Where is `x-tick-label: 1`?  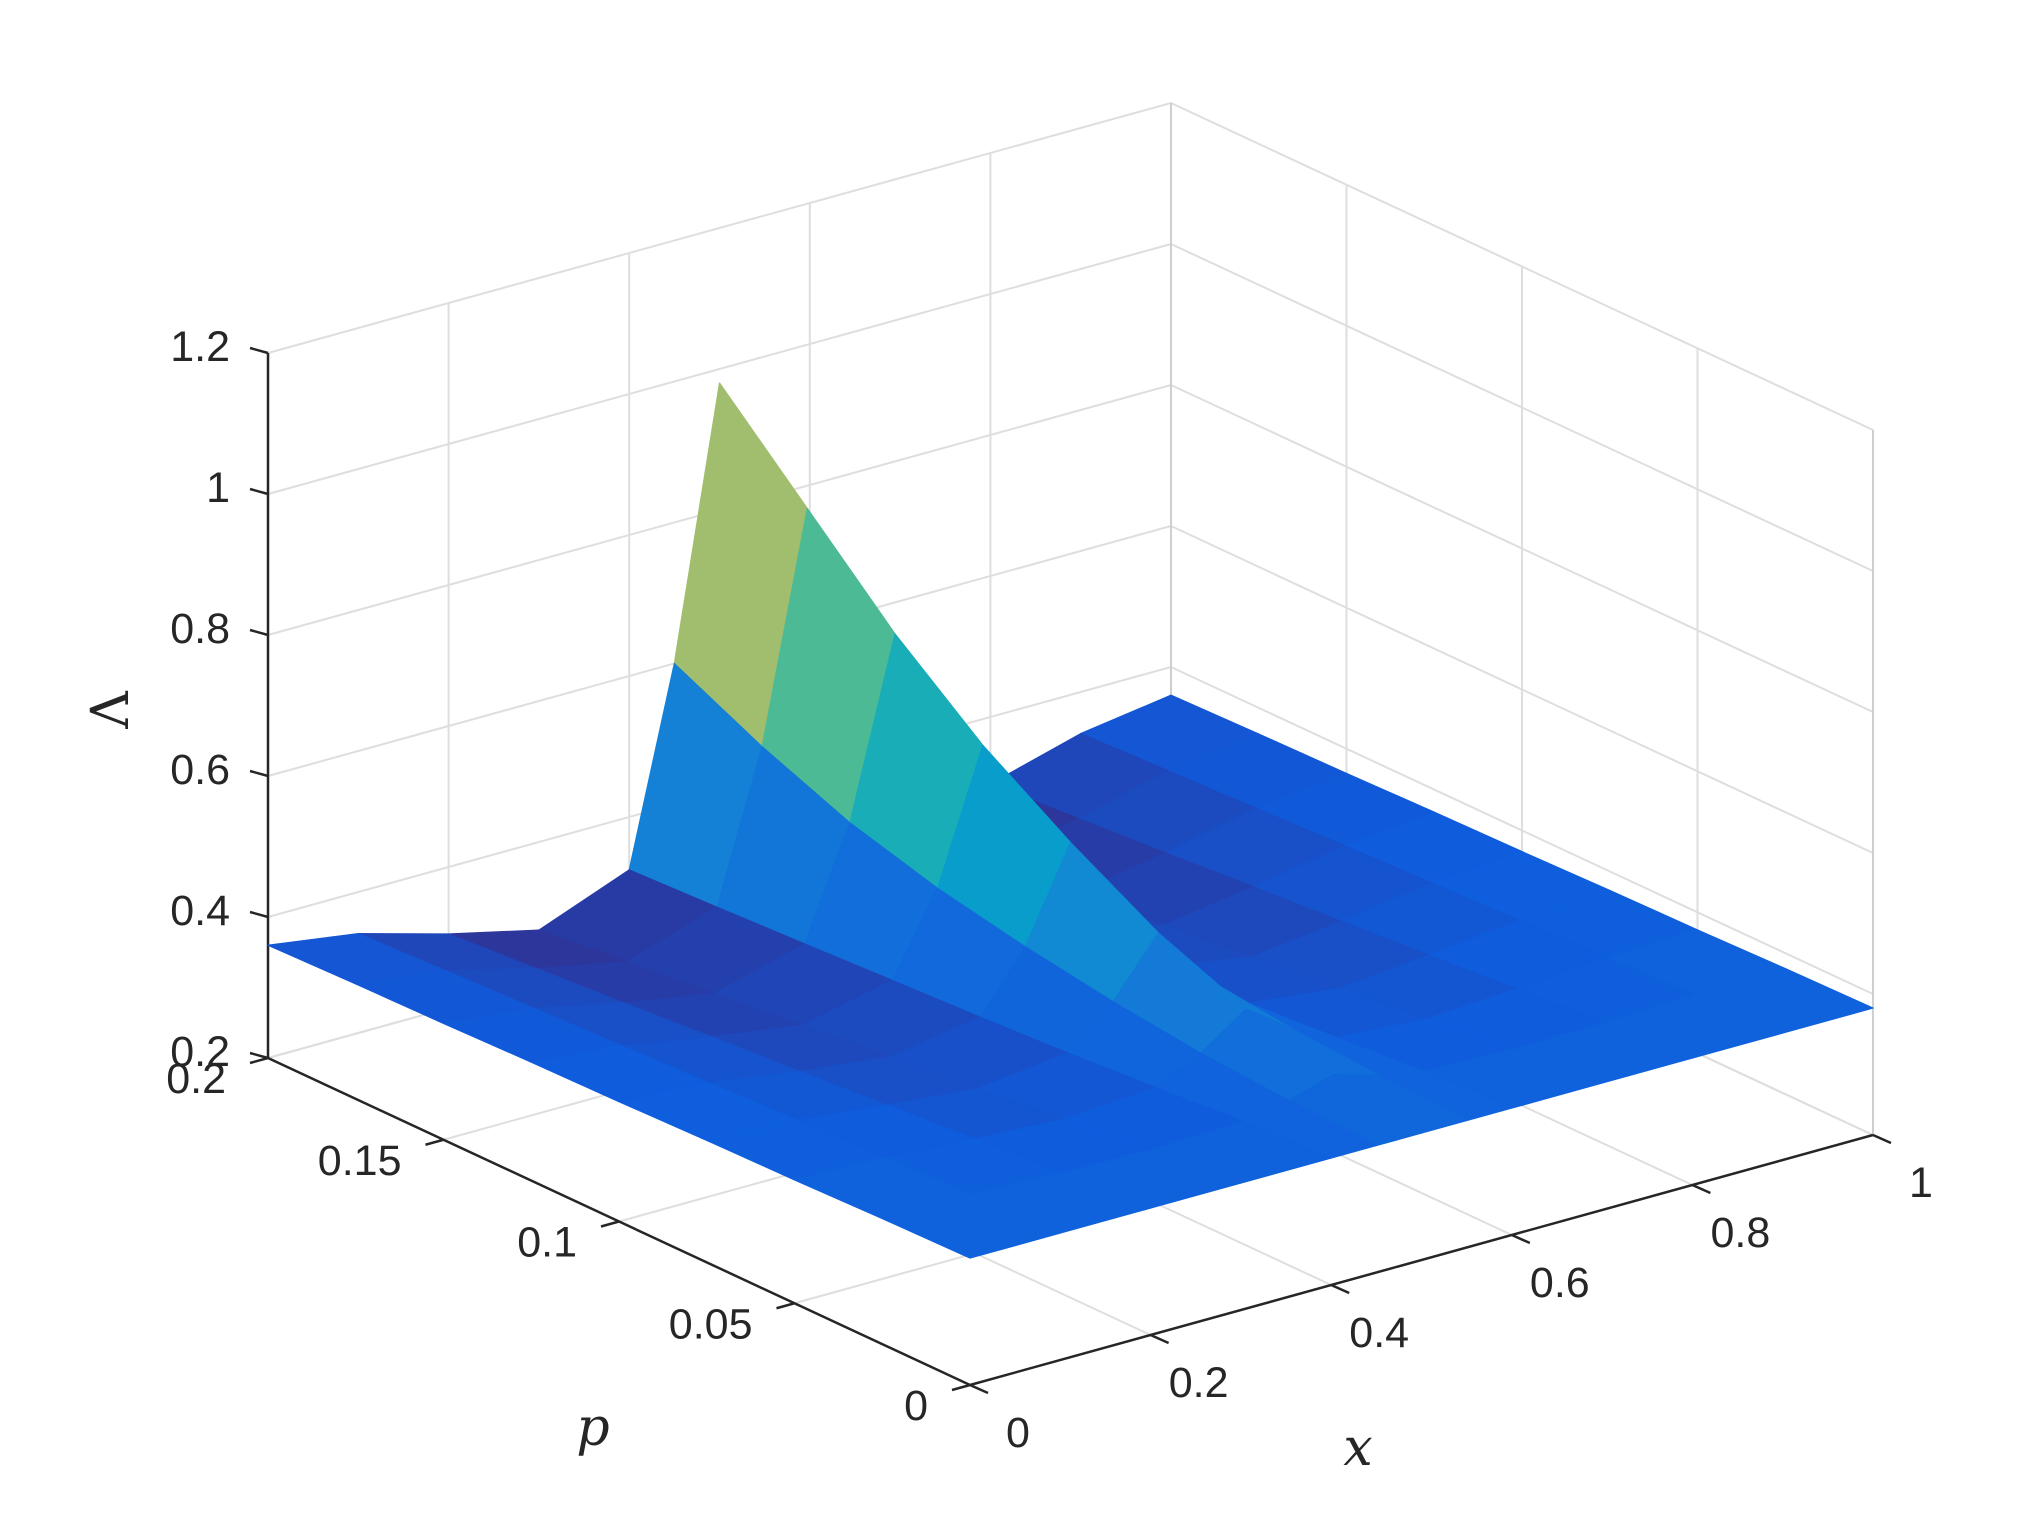 x-tick-label: 1 is located at coordinates (1921, 1183).